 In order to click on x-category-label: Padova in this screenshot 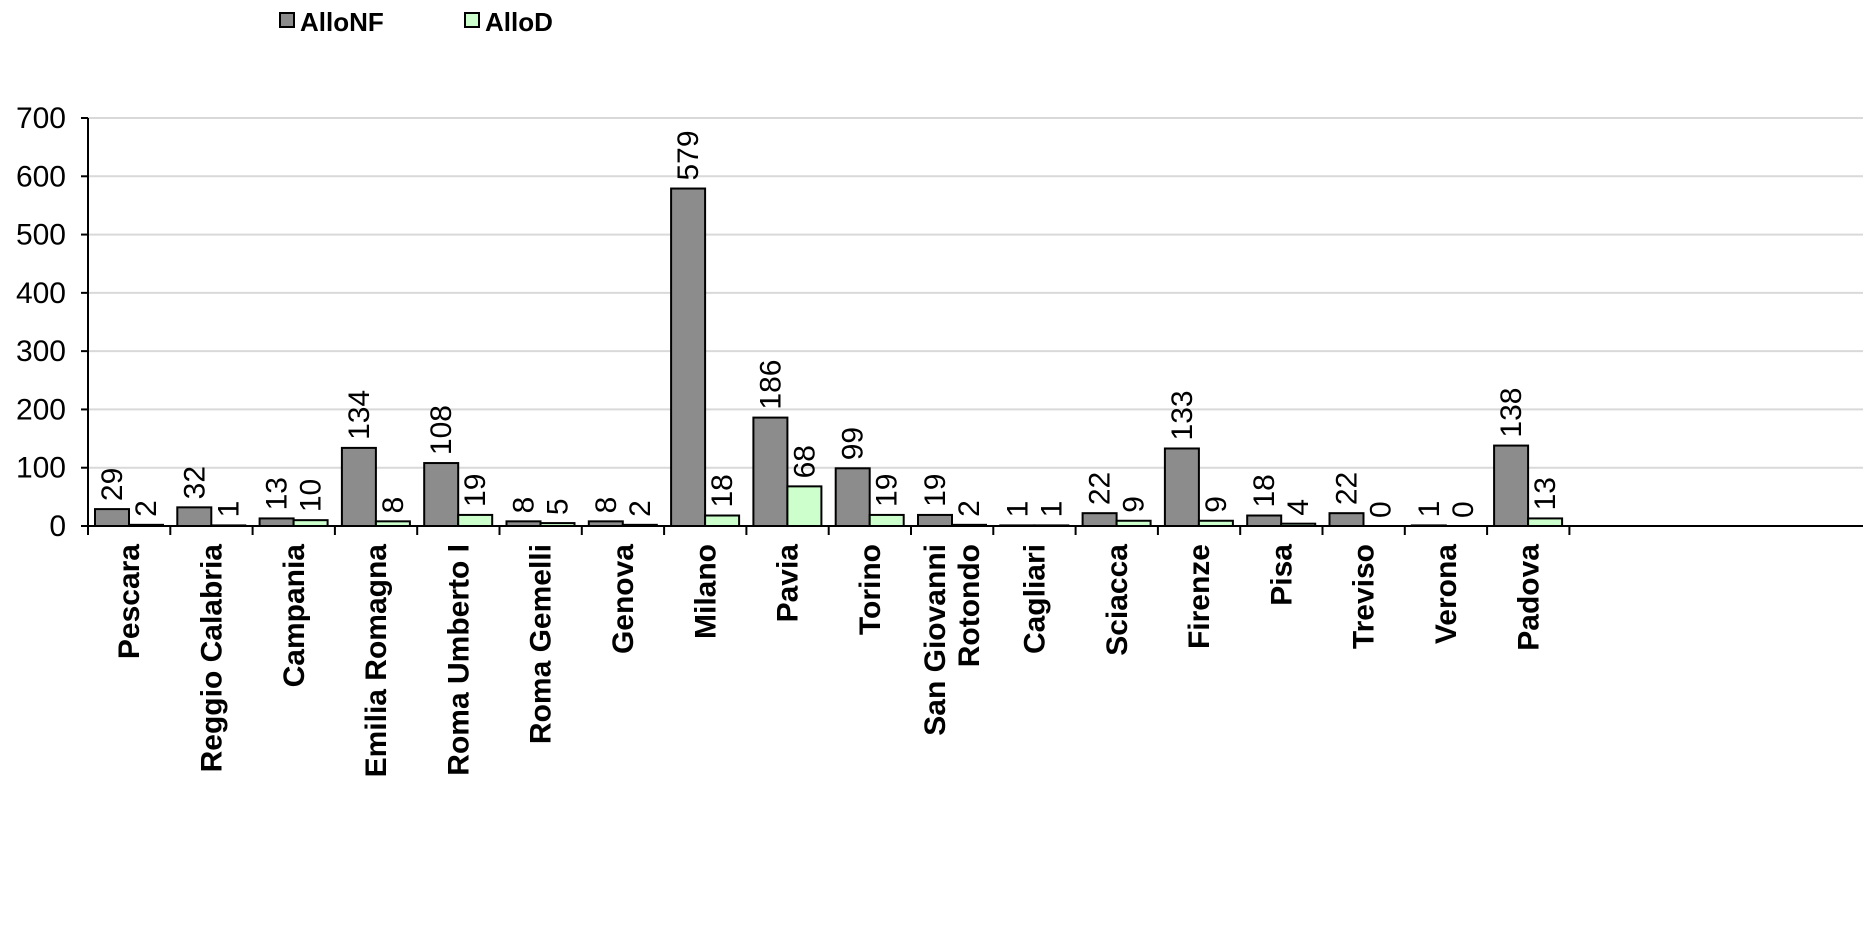, I will do `click(1528, 597)`.